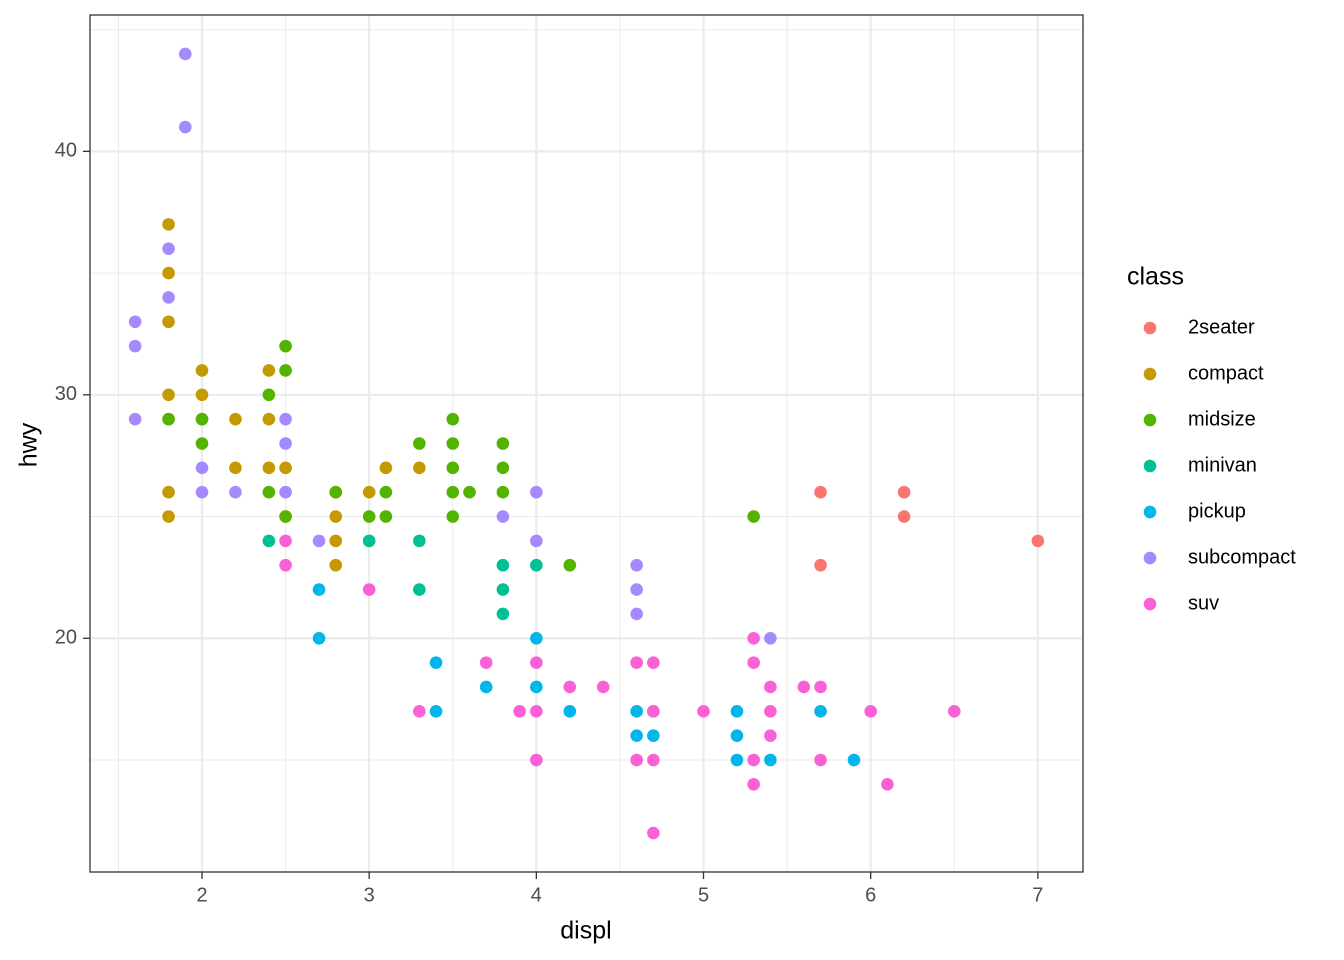  I want to click on legend-label: subcompact, so click(1242, 557).